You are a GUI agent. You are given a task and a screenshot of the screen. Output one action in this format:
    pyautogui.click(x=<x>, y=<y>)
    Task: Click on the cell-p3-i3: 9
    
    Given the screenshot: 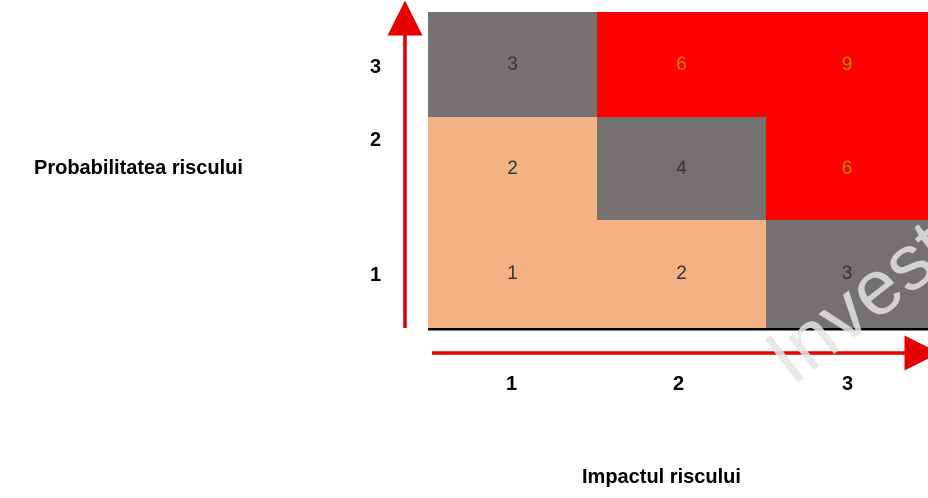 What is the action you would take?
    pyautogui.click(x=847, y=64)
    